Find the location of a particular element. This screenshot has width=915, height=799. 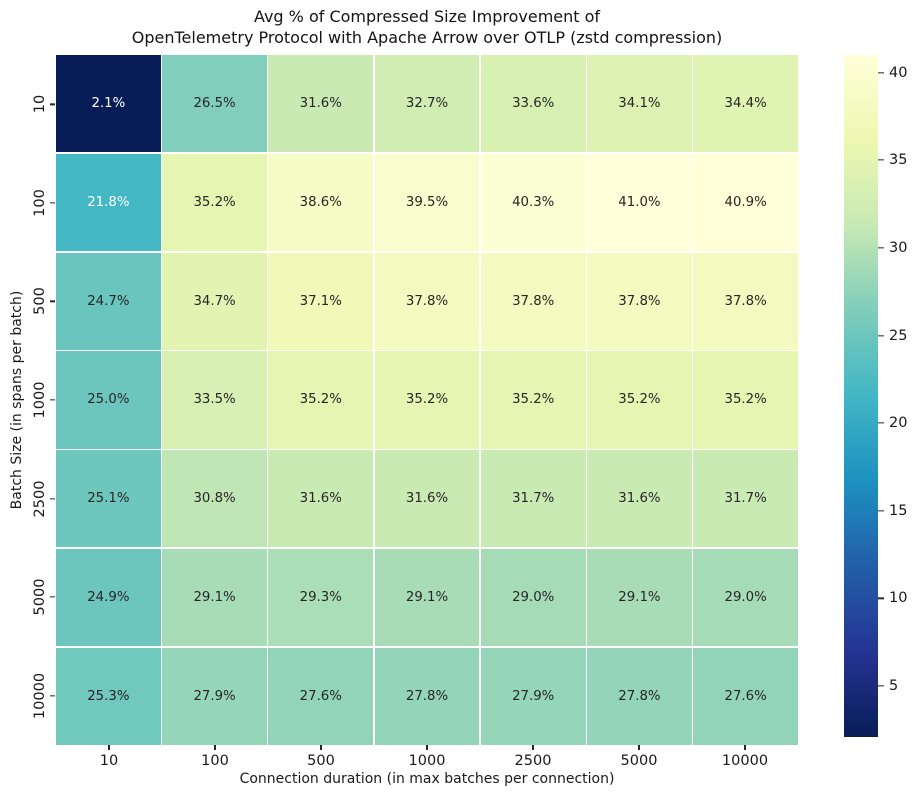

cell-value-label: 41.0% is located at coordinates (639, 202).